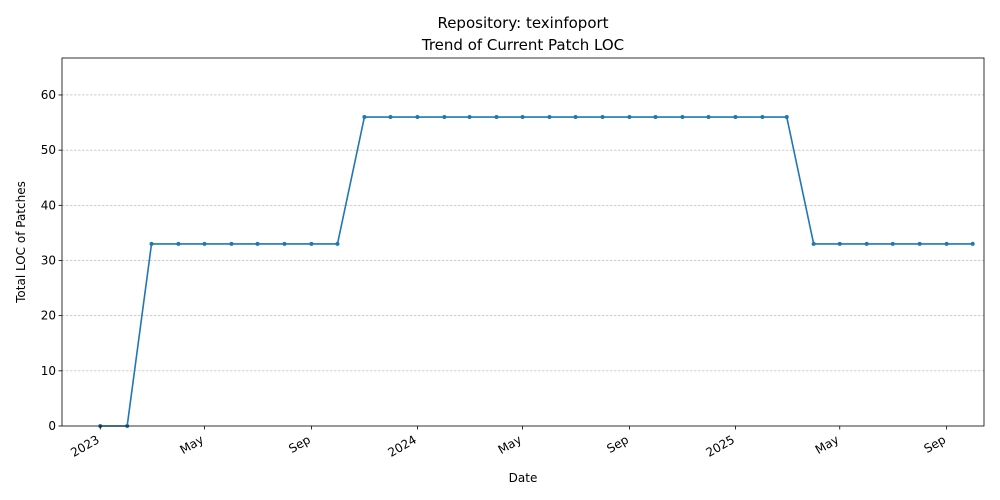  Describe the element at coordinates (522, 23) in the screenshot. I see `chart-title-line1: Repository: texinfoport` at that location.